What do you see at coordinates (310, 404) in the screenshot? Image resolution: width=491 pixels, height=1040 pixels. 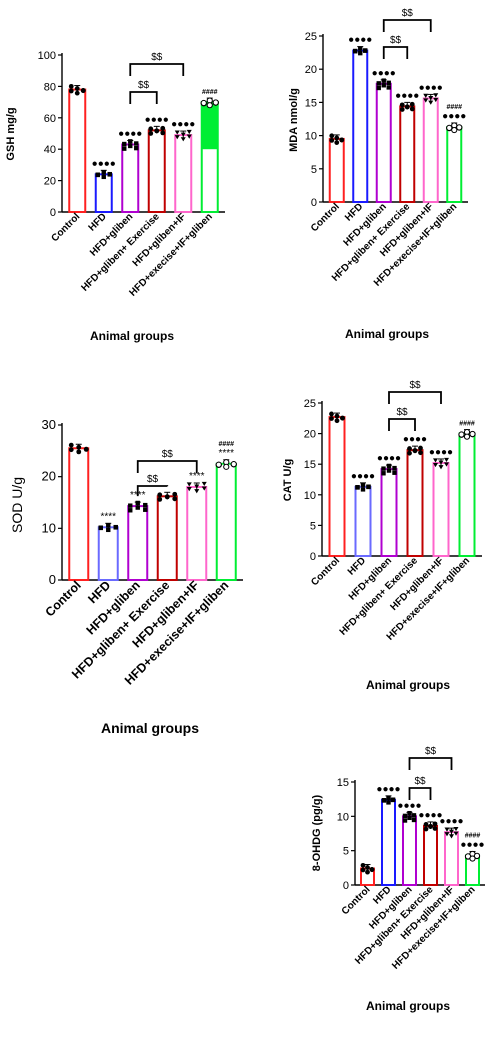 I see `y-tick-label: 25` at bounding box center [310, 404].